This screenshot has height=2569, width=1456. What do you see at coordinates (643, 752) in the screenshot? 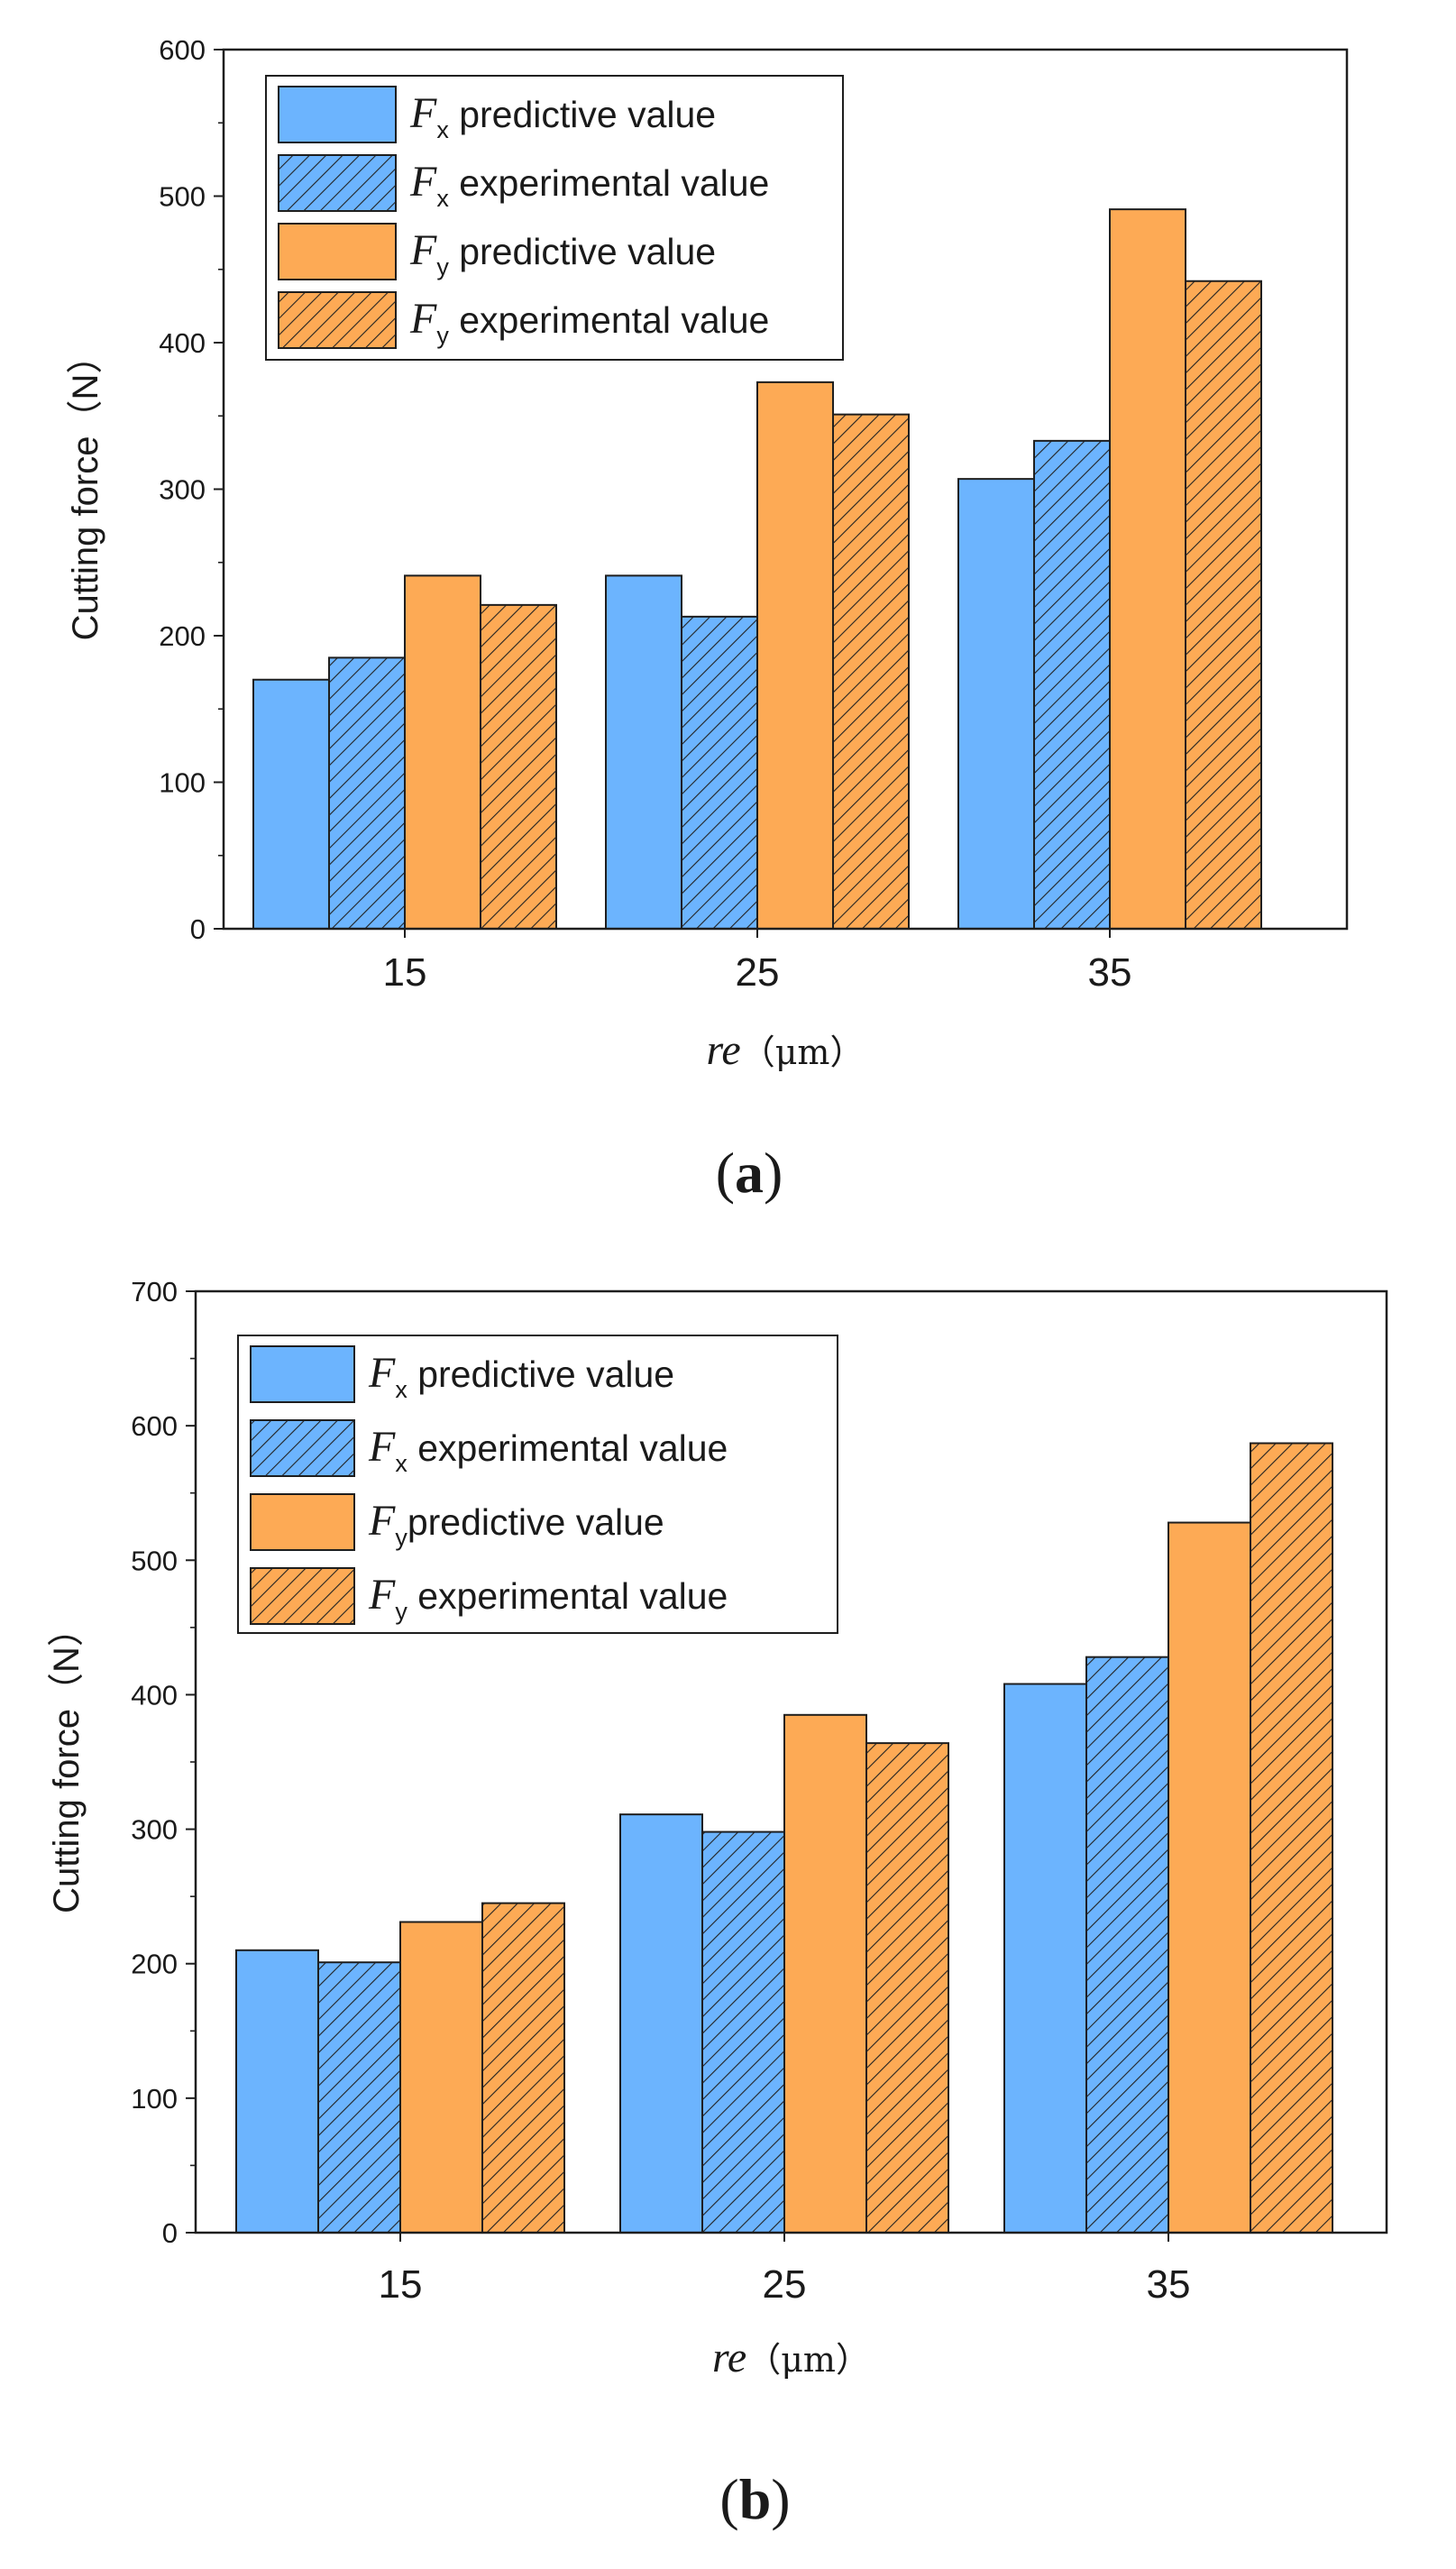
I see `bar-25-x-predictive` at bounding box center [643, 752].